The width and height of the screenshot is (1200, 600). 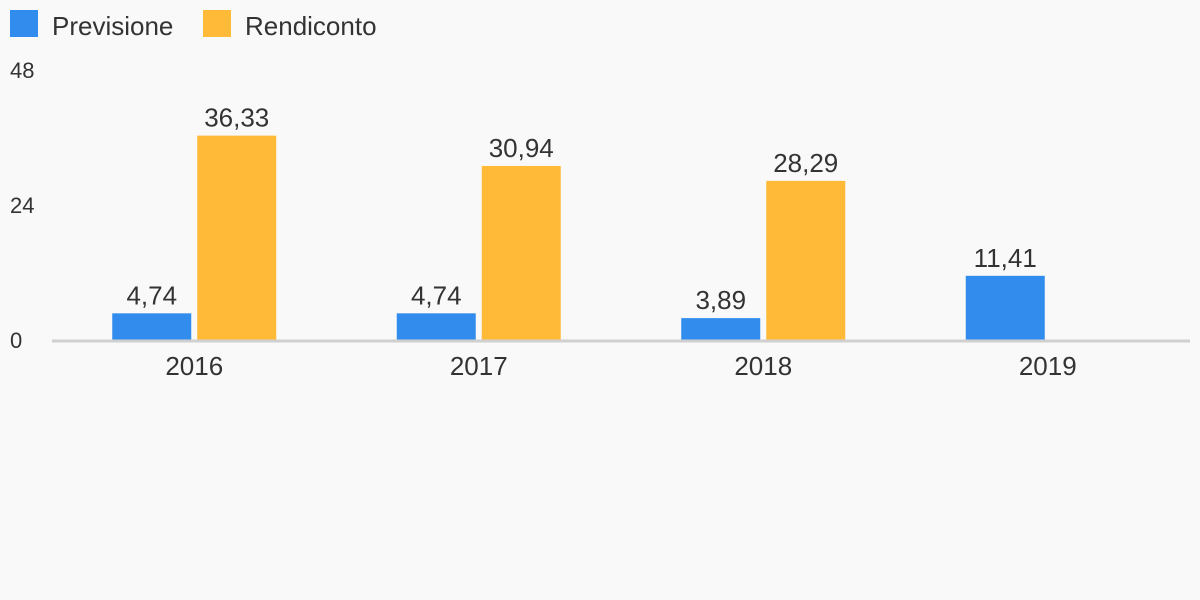 What do you see at coordinates (479, 366) in the screenshot?
I see `x-tick-label: 2017` at bounding box center [479, 366].